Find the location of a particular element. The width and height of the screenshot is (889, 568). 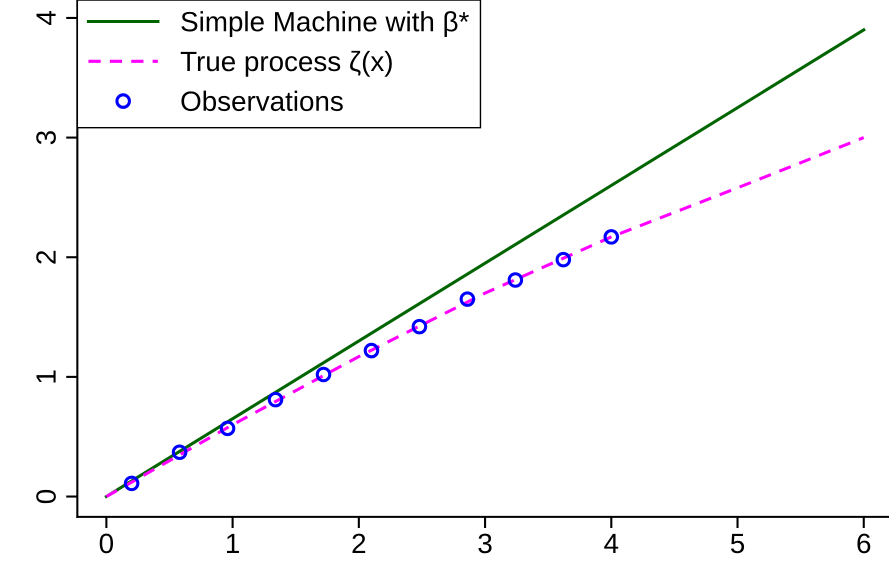

y-tick-label: 0 is located at coordinates (46, 497).